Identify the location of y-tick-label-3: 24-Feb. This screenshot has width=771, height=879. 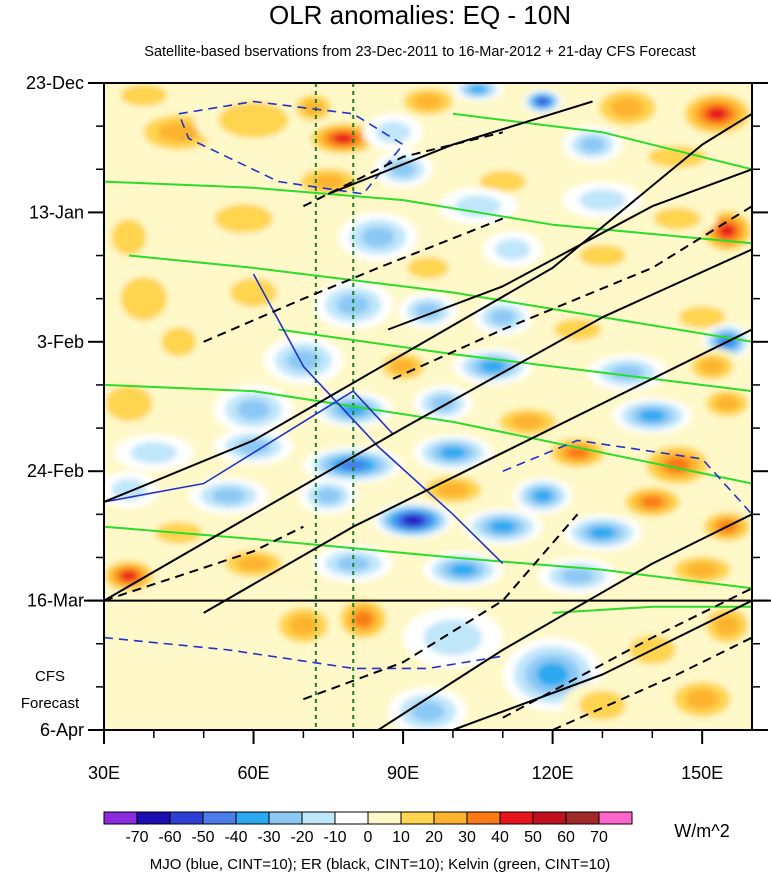
(55, 471).